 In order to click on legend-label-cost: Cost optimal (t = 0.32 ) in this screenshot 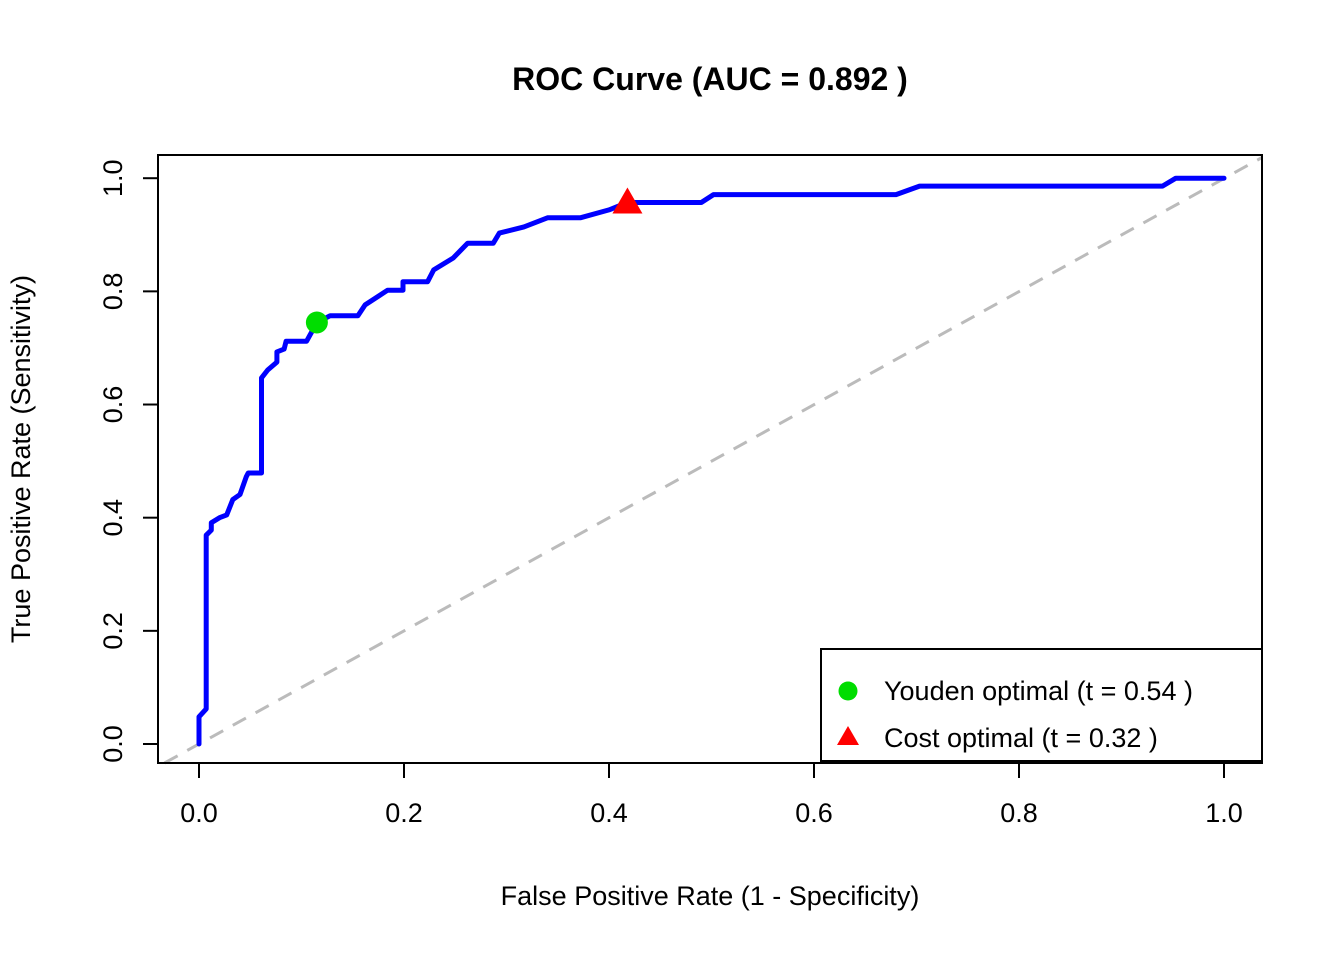, I will do `click(1021, 738)`.